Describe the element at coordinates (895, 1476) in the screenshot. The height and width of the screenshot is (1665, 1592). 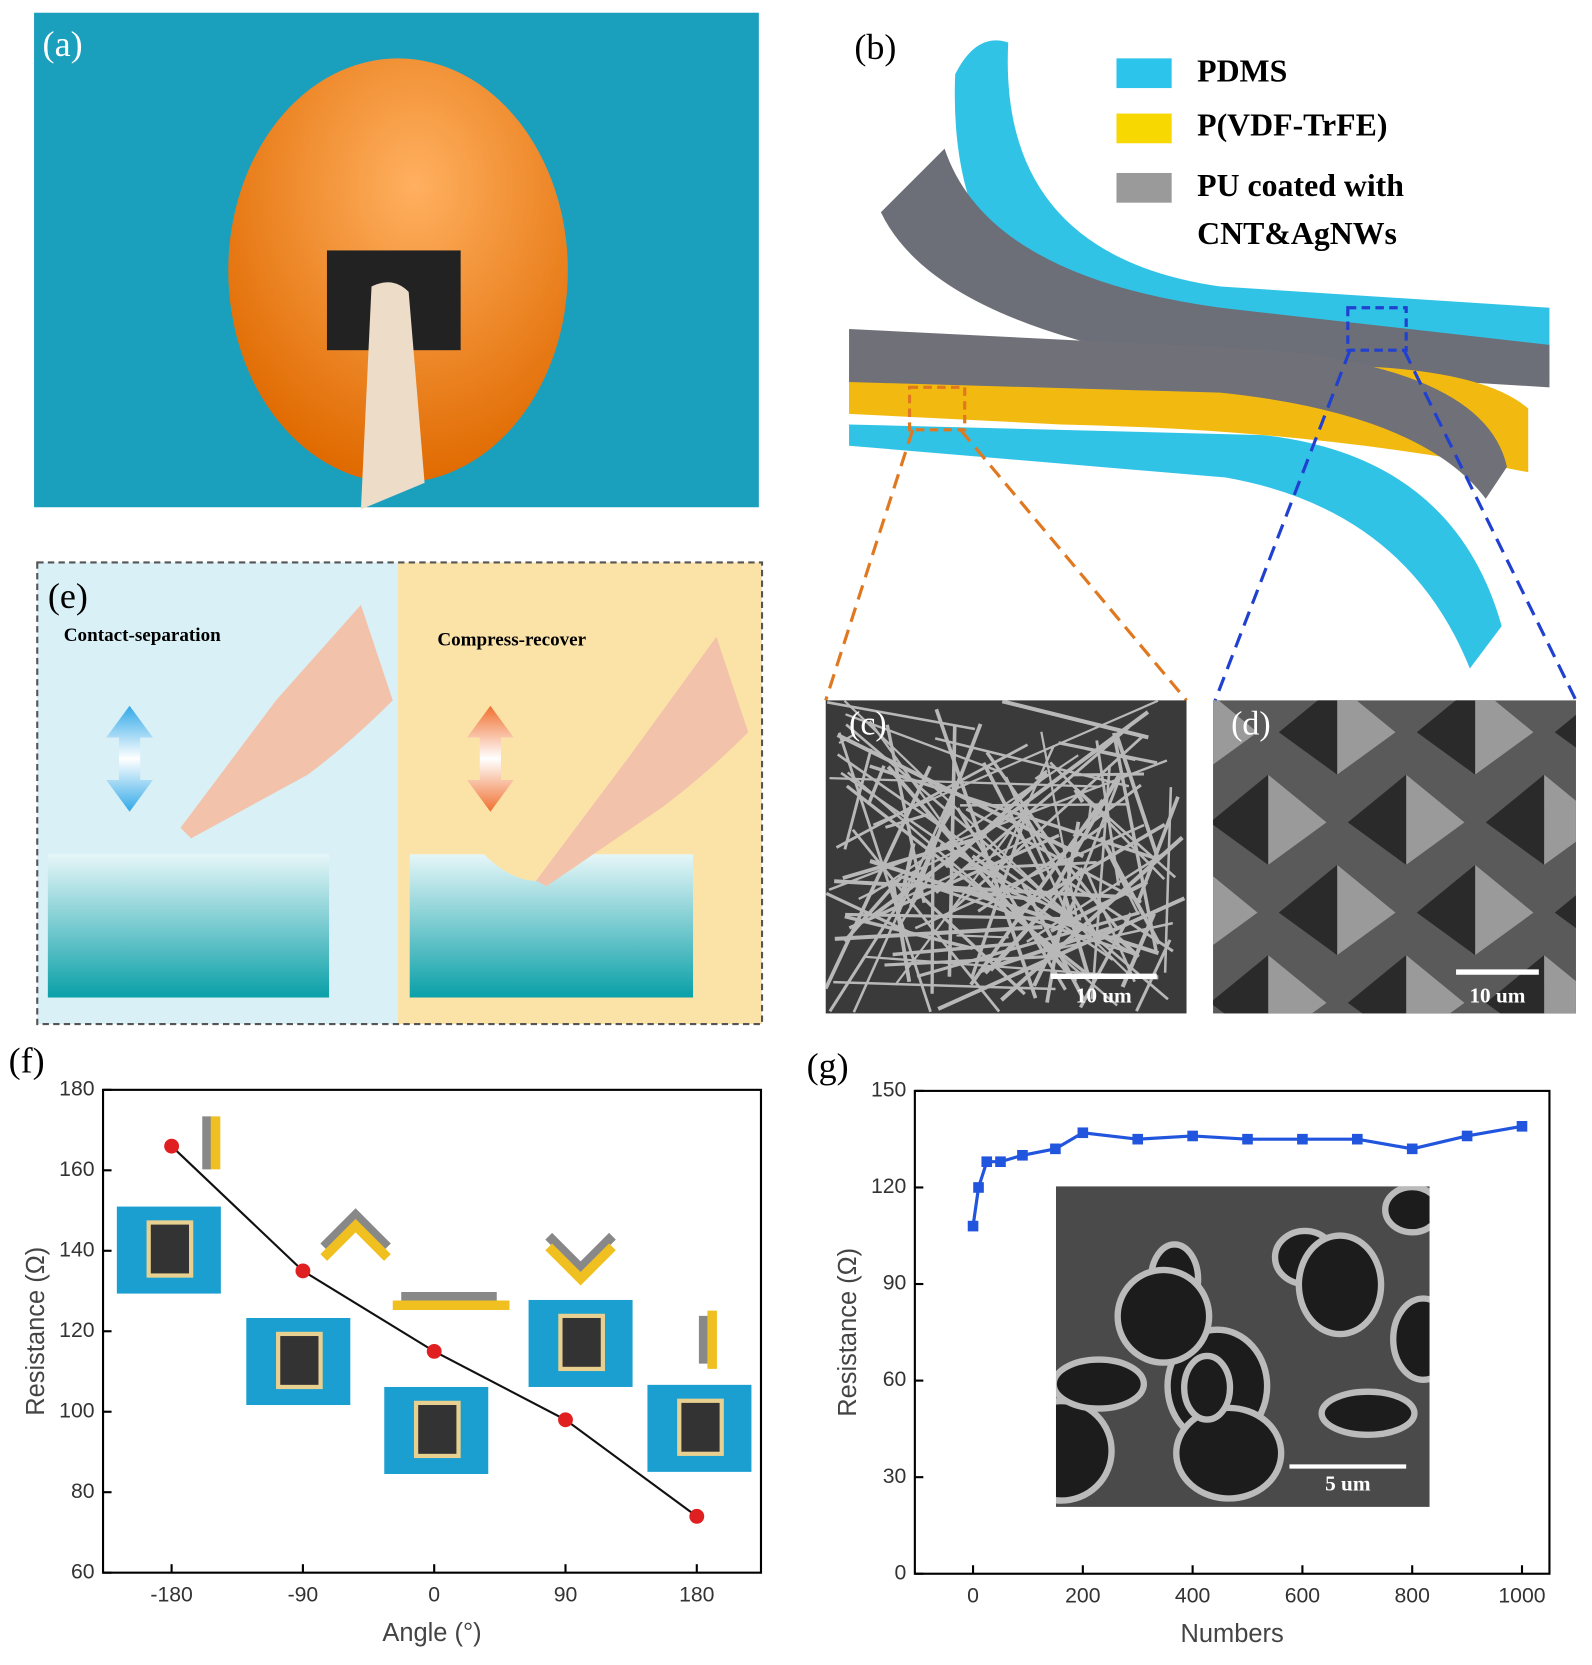
I see `y-tick-label: 30` at that location.